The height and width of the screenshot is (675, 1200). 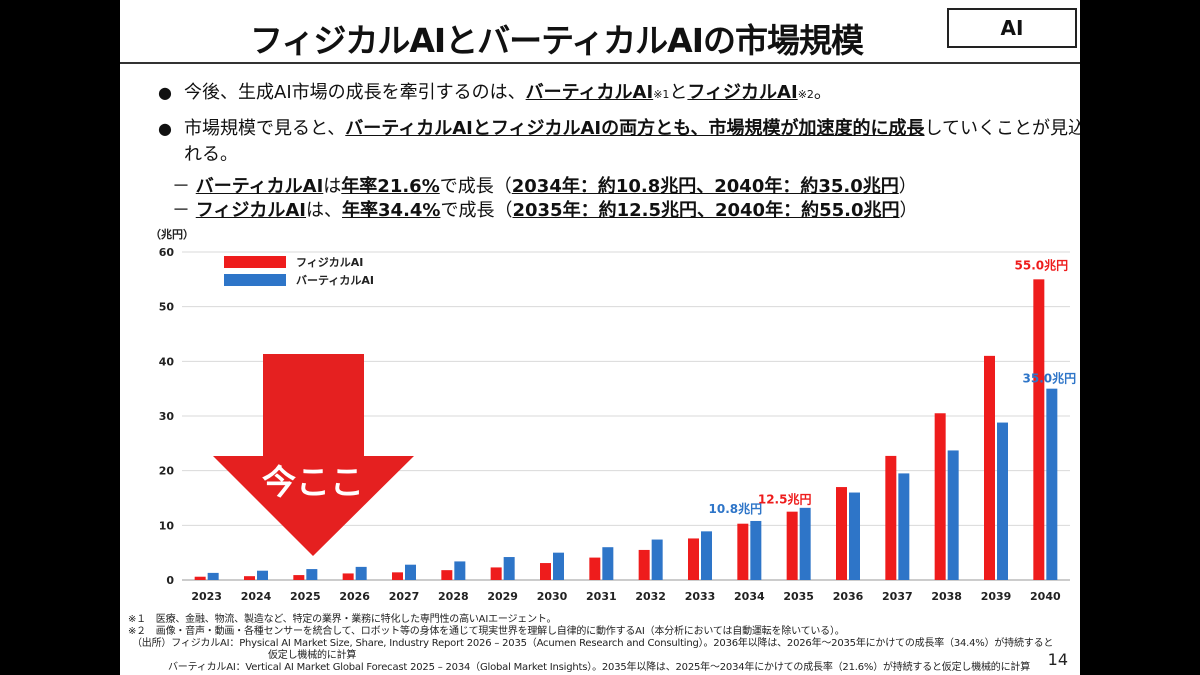 What do you see at coordinates (361, 573) in the screenshot?
I see `bar-vertical-2026` at bounding box center [361, 573].